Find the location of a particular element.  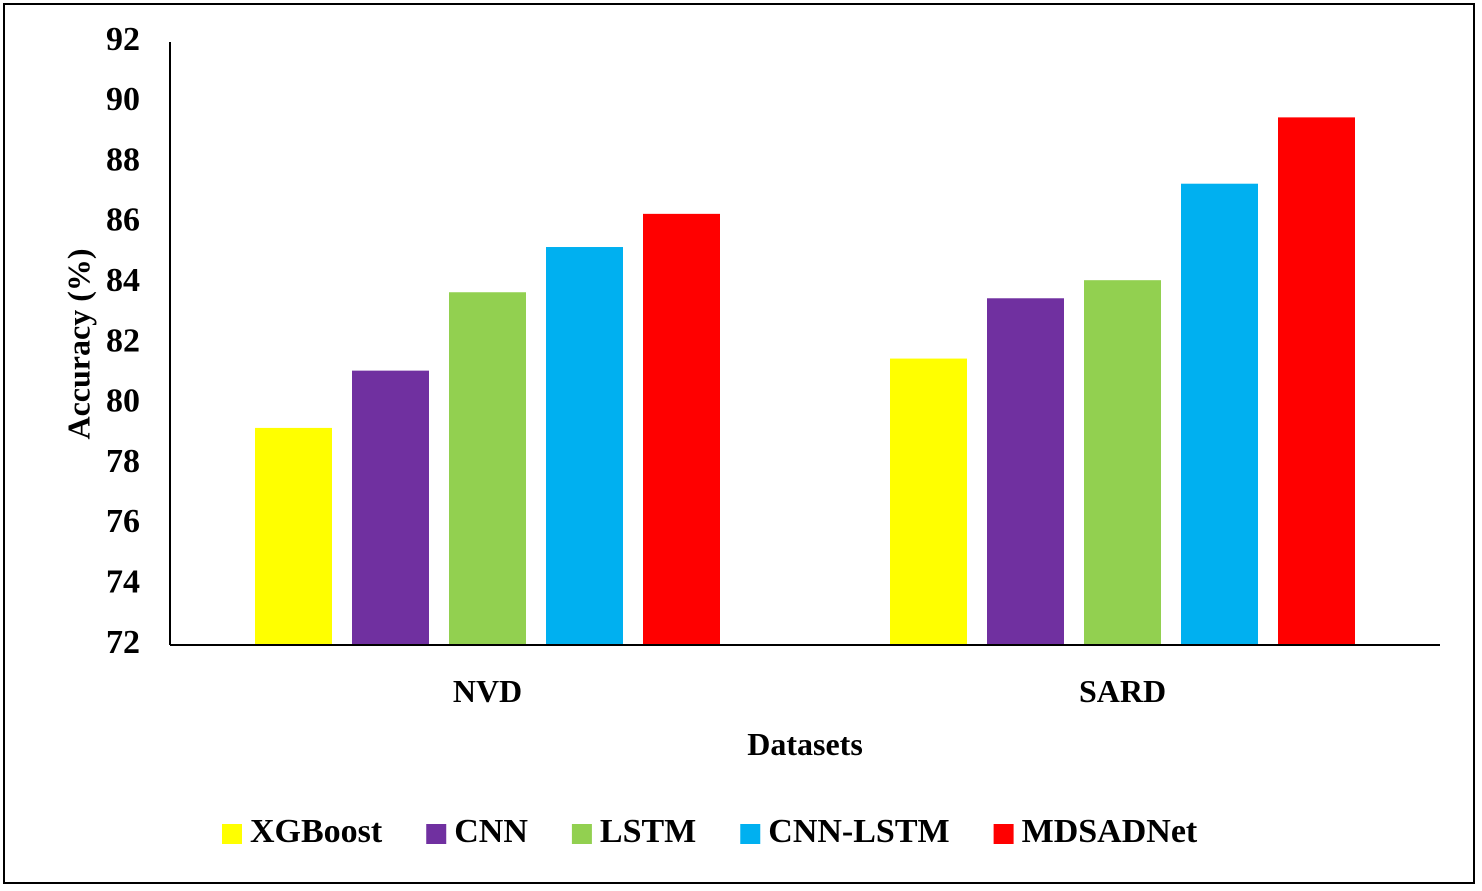

y-tick-label: 78 is located at coordinates (123, 461).